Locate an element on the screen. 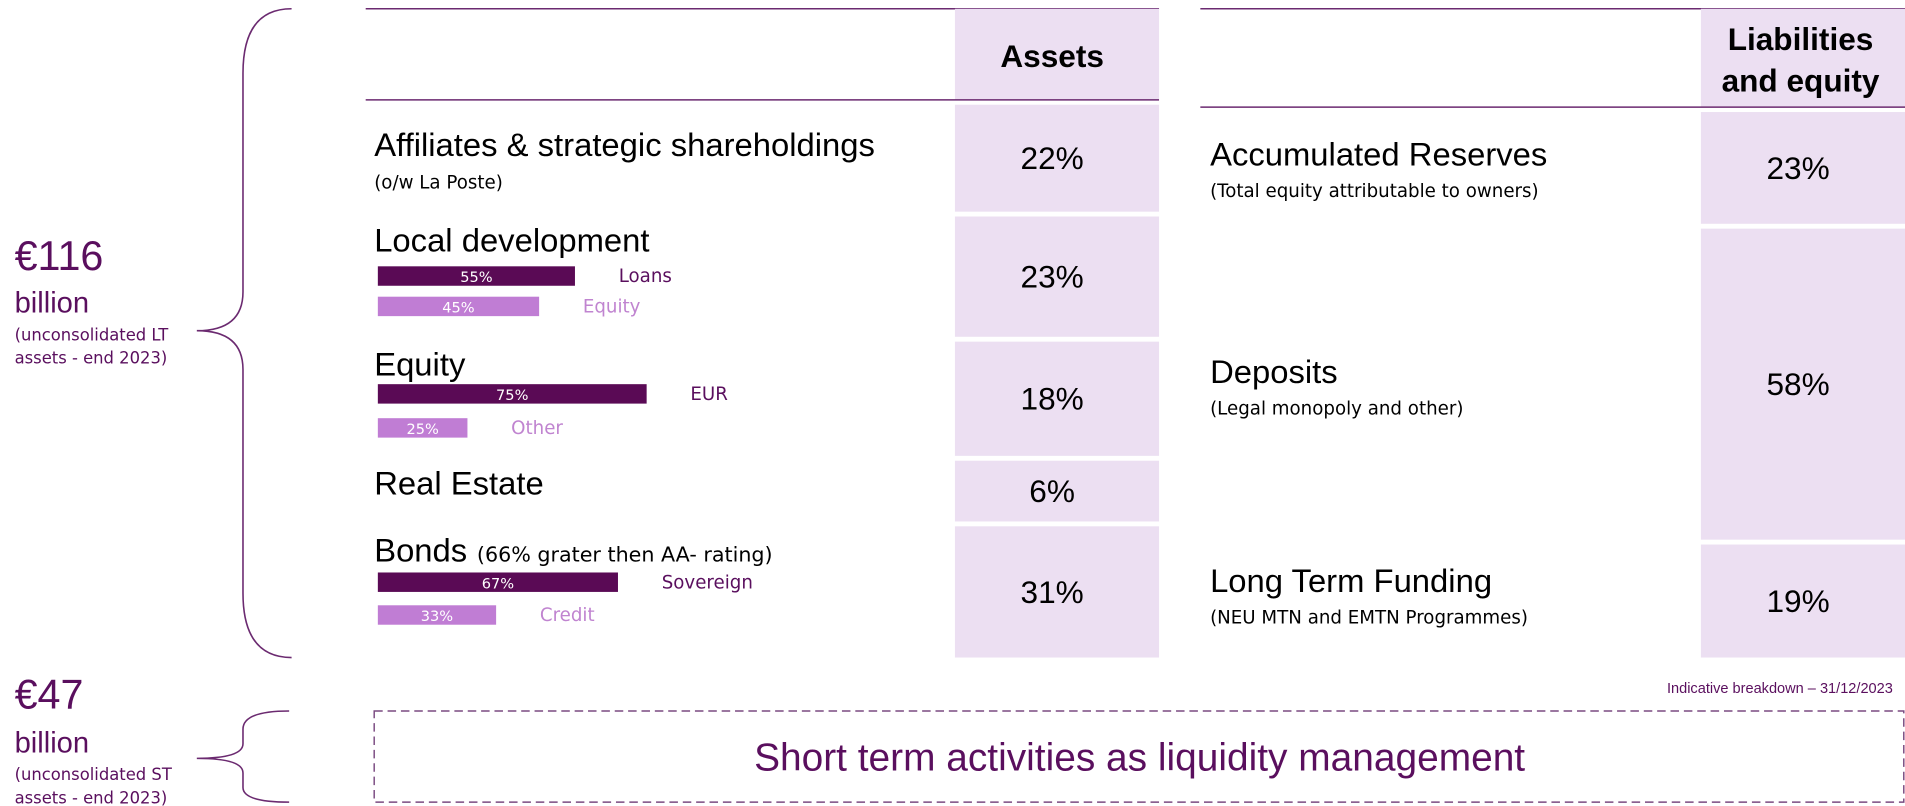  row-label-text: Affiliates & strategic shareholdings is located at coordinates (624, 144).